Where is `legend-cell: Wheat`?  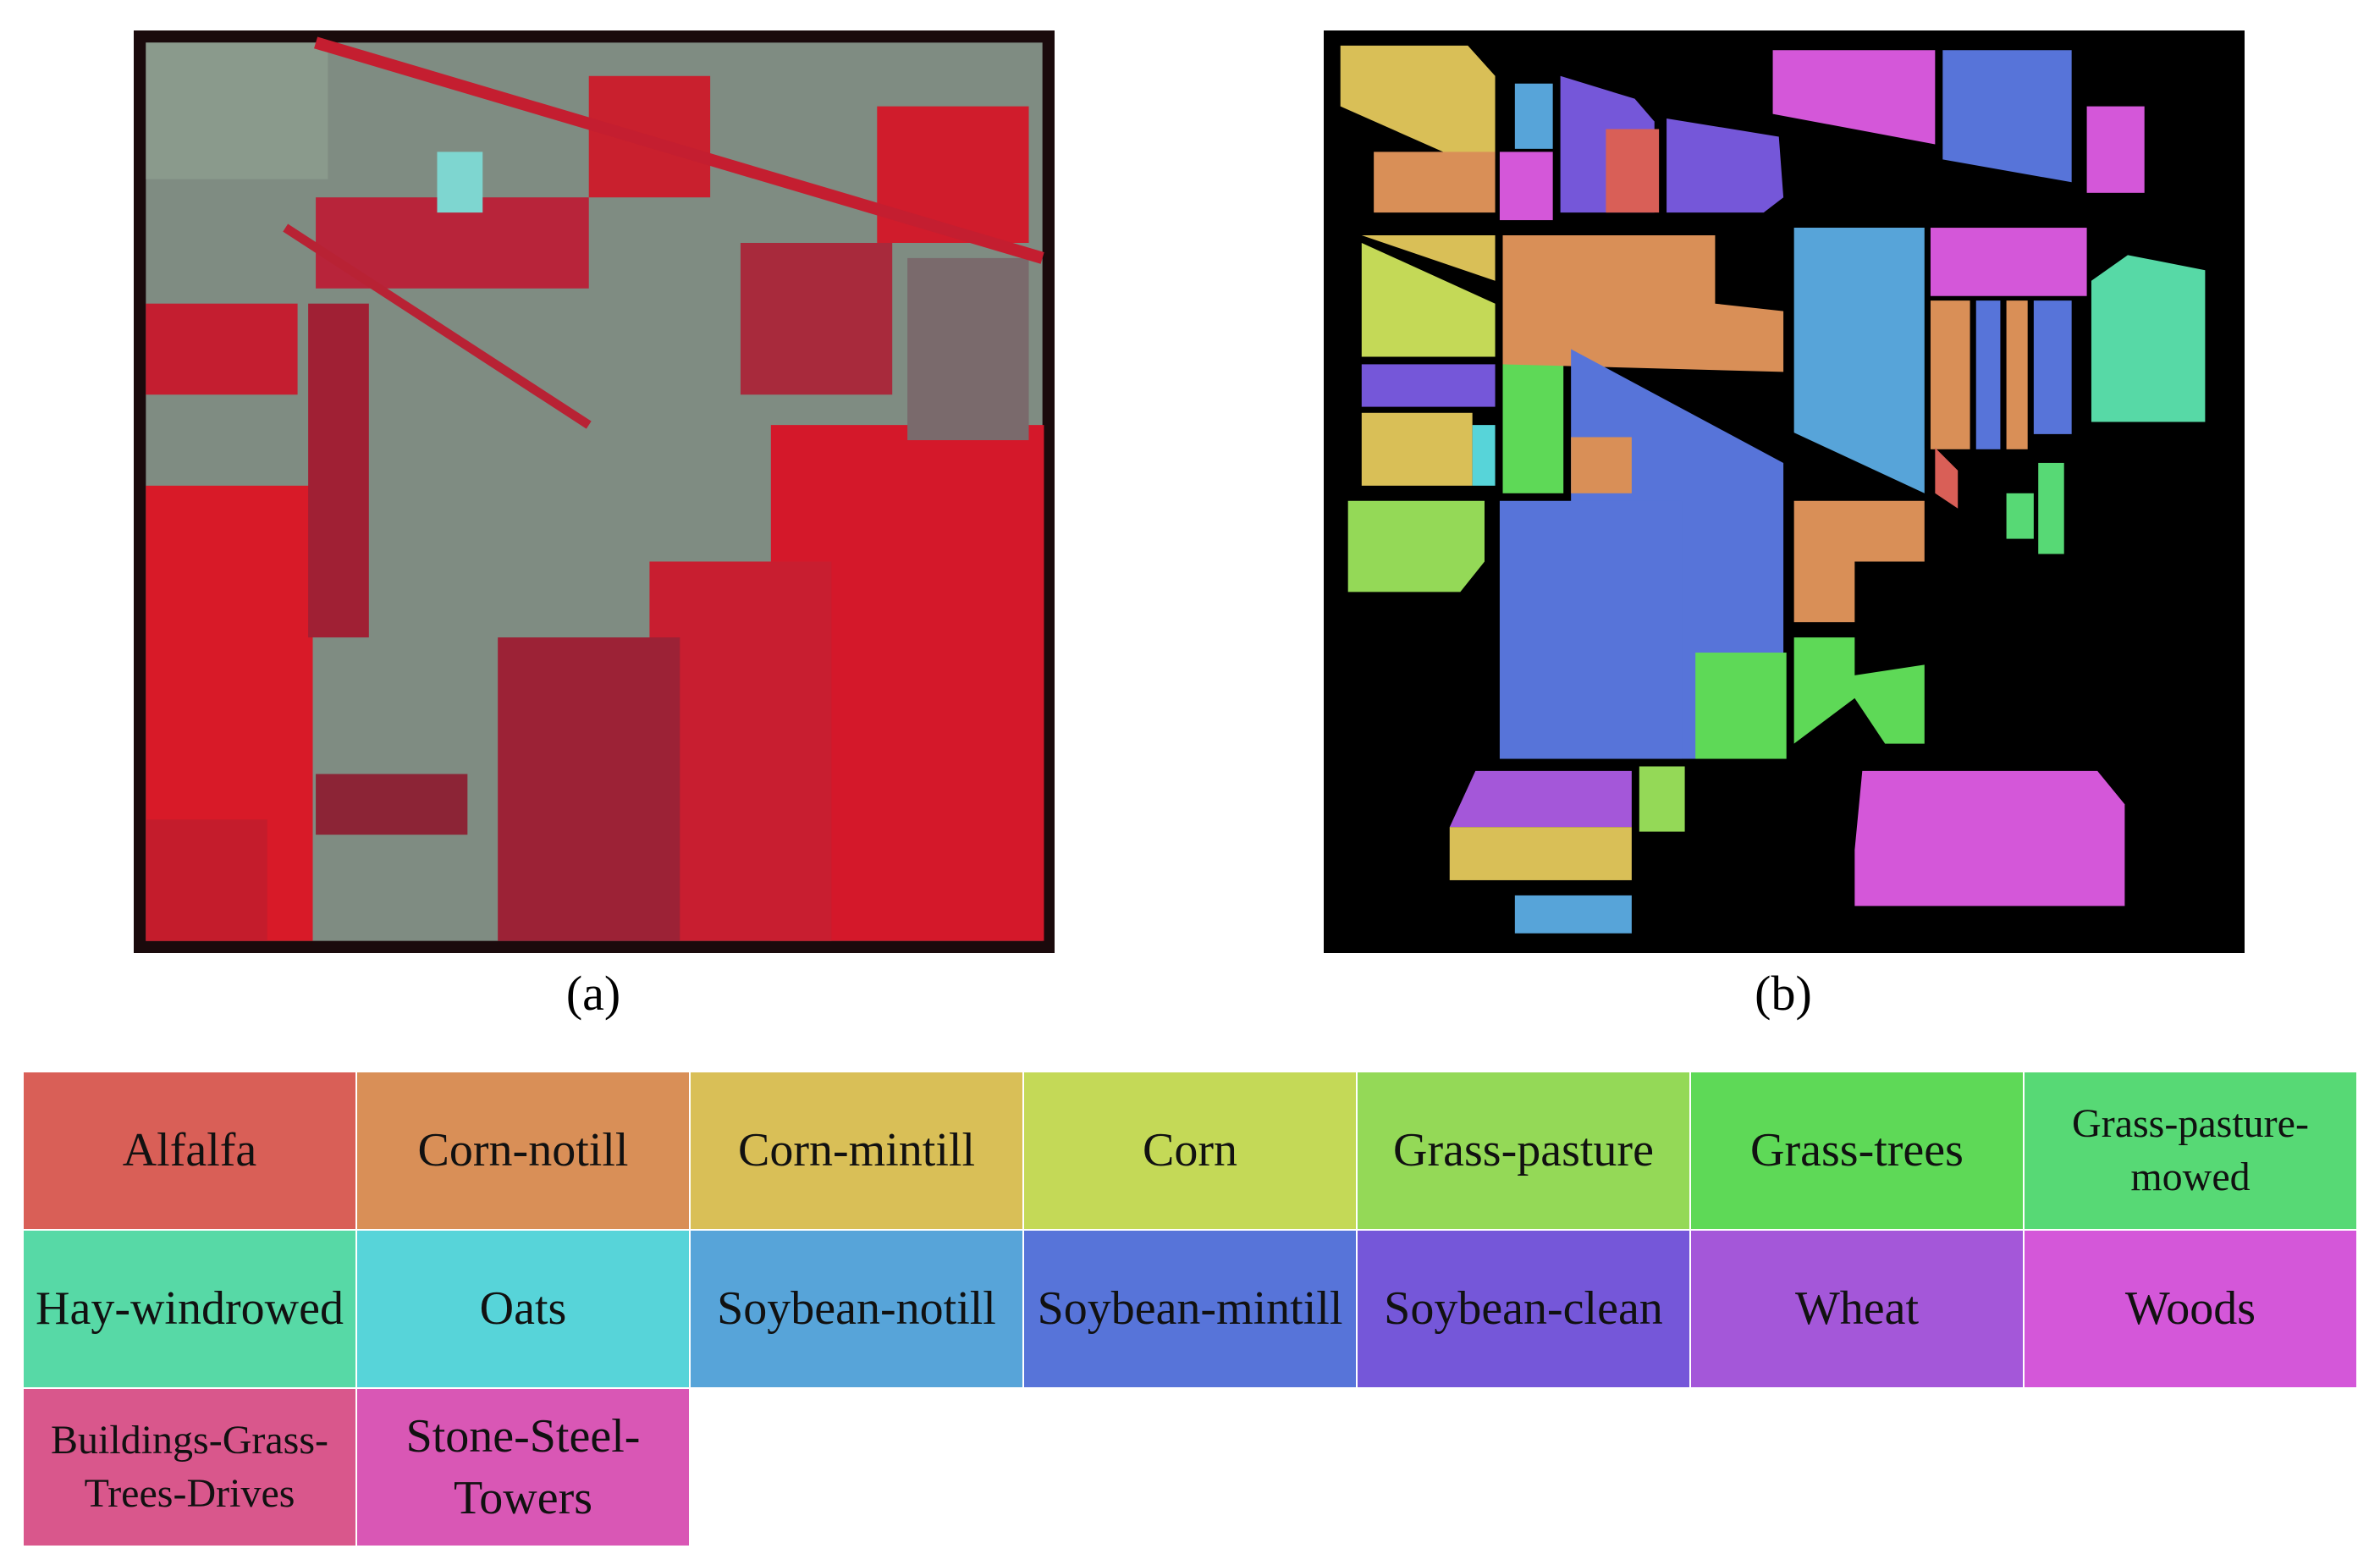
legend-cell: Wheat is located at coordinates (1857, 1309).